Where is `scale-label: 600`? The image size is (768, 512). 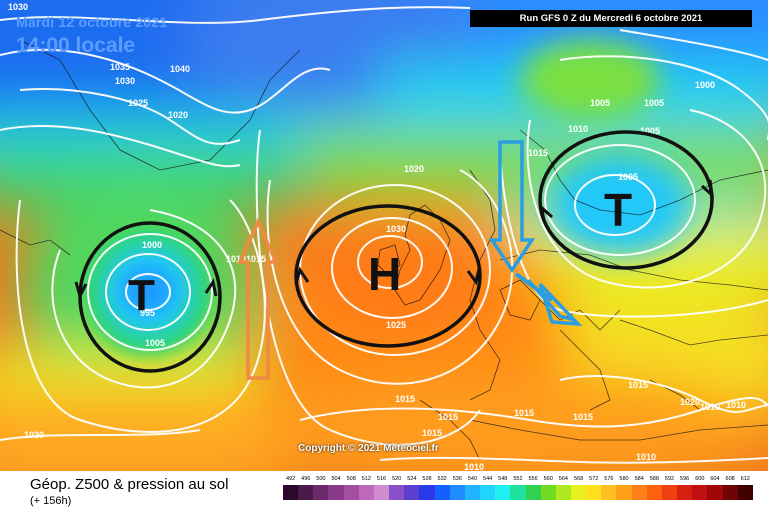
scale-label: 600 is located at coordinates (700, 479).